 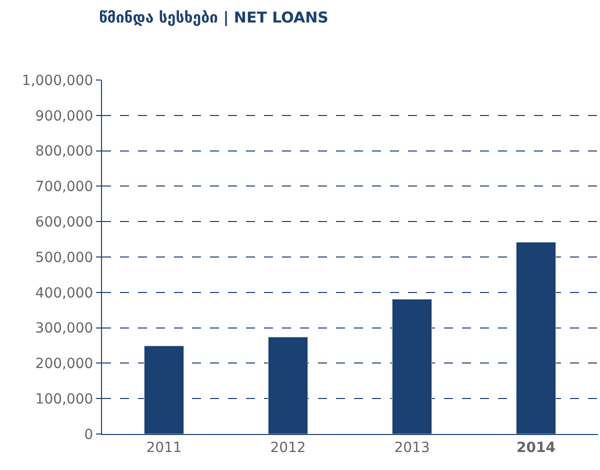 I want to click on y-tick-label: 700,000, so click(x=64, y=187).